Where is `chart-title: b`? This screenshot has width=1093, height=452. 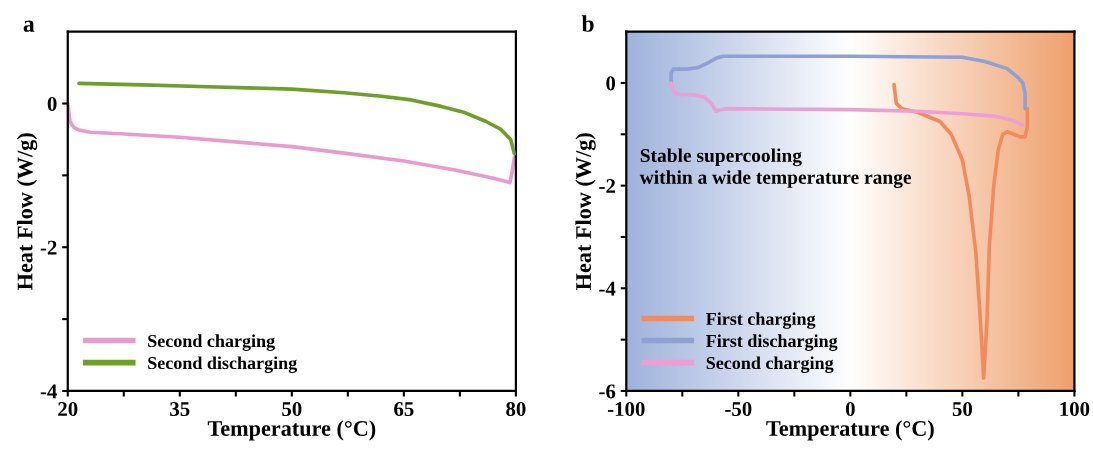 chart-title: b is located at coordinates (587, 23).